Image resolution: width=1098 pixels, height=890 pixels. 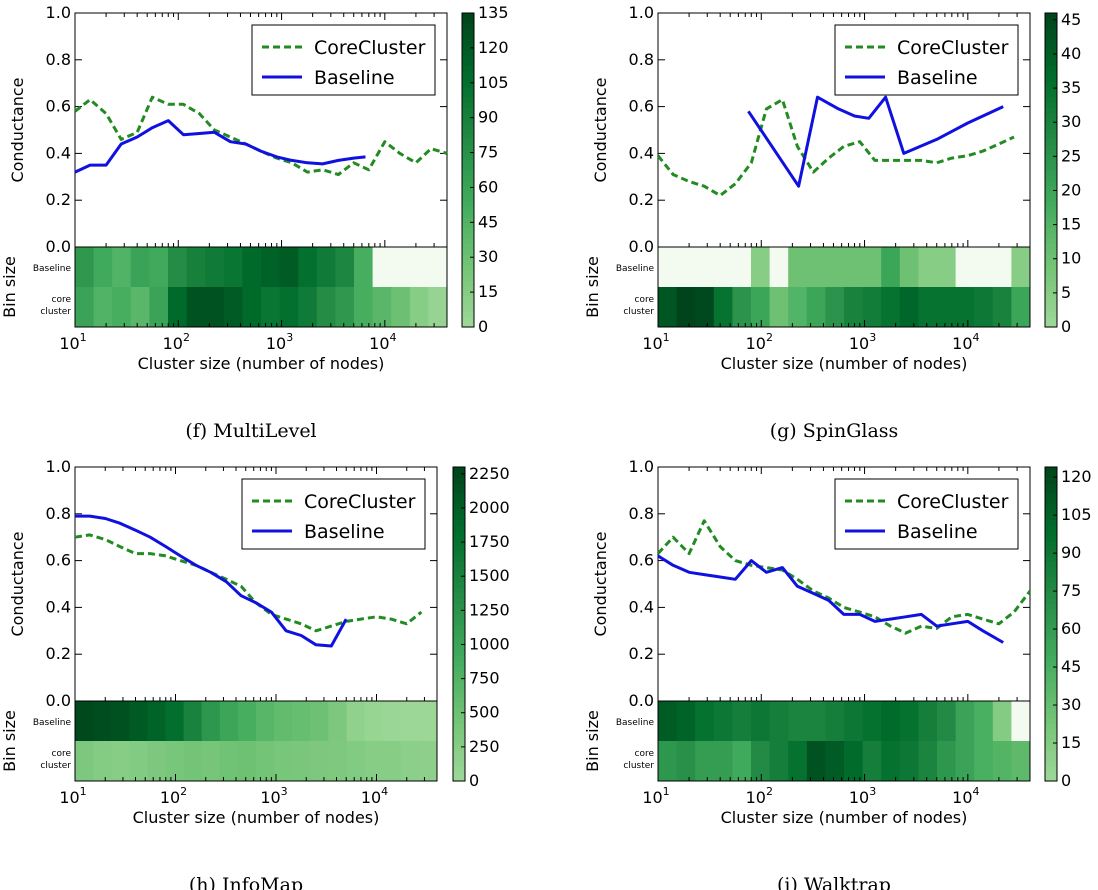 I want to click on colorbar-tick-label: 1750, so click(x=489, y=541).